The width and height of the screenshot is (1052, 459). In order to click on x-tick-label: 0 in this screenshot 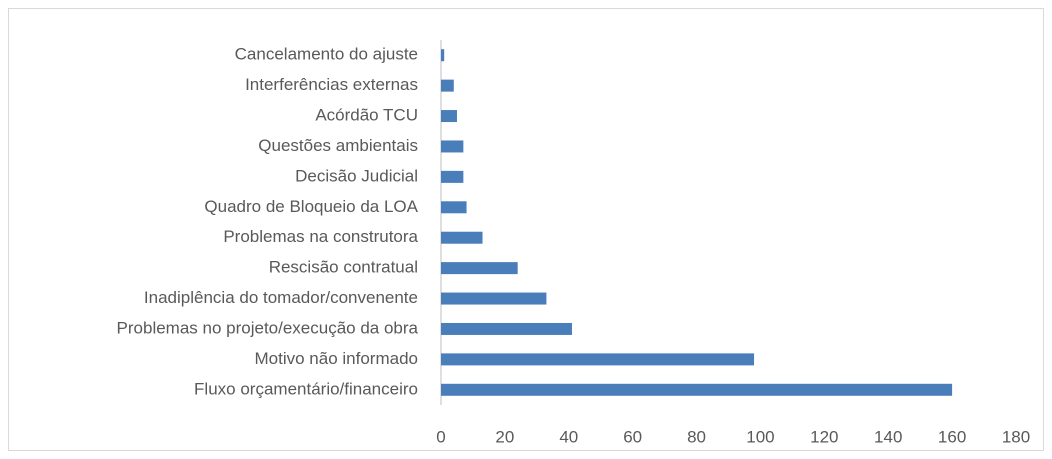, I will do `click(440, 436)`.